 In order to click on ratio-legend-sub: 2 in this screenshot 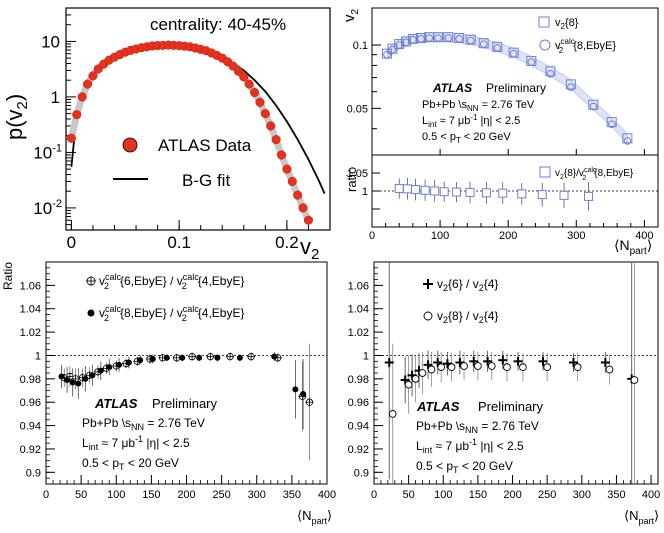, I will do `click(562, 177)`.